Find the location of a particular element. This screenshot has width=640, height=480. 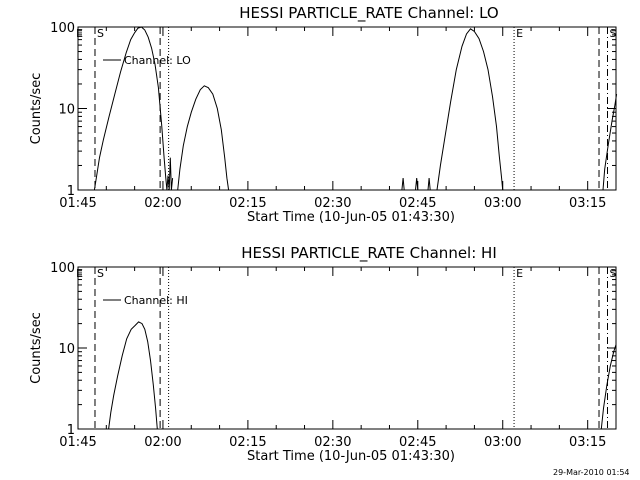

legend-label: Channel: LO is located at coordinates (157, 60).